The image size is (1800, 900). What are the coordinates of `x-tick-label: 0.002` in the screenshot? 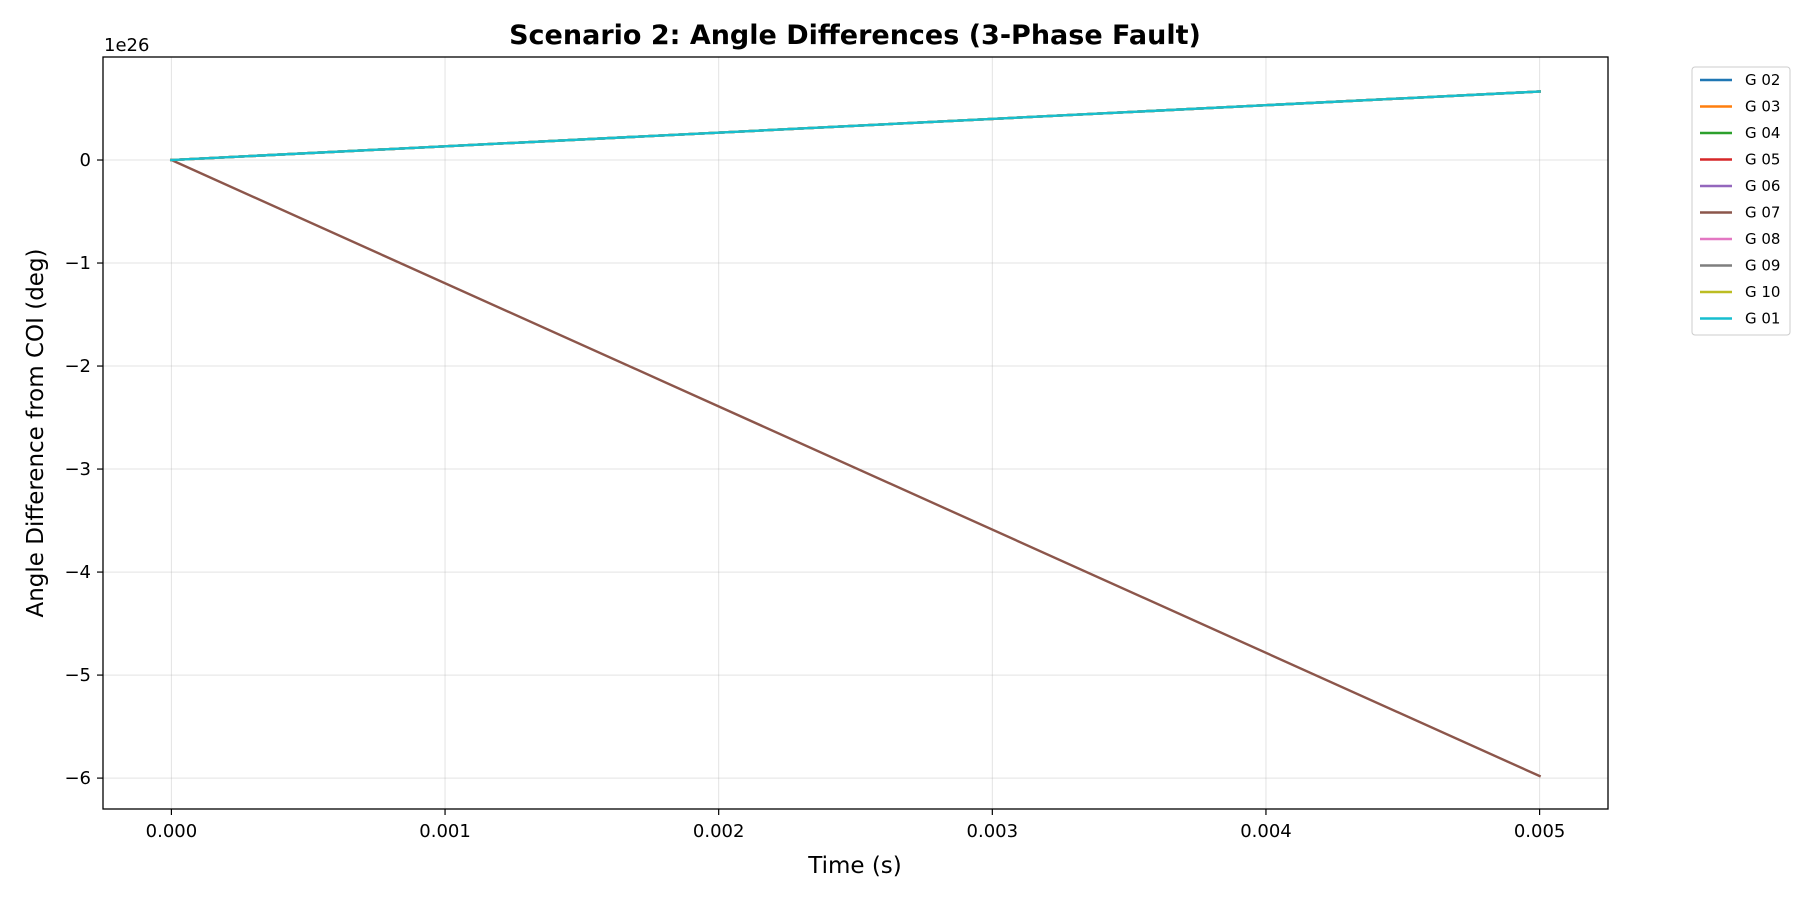 It's located at (719, 831).